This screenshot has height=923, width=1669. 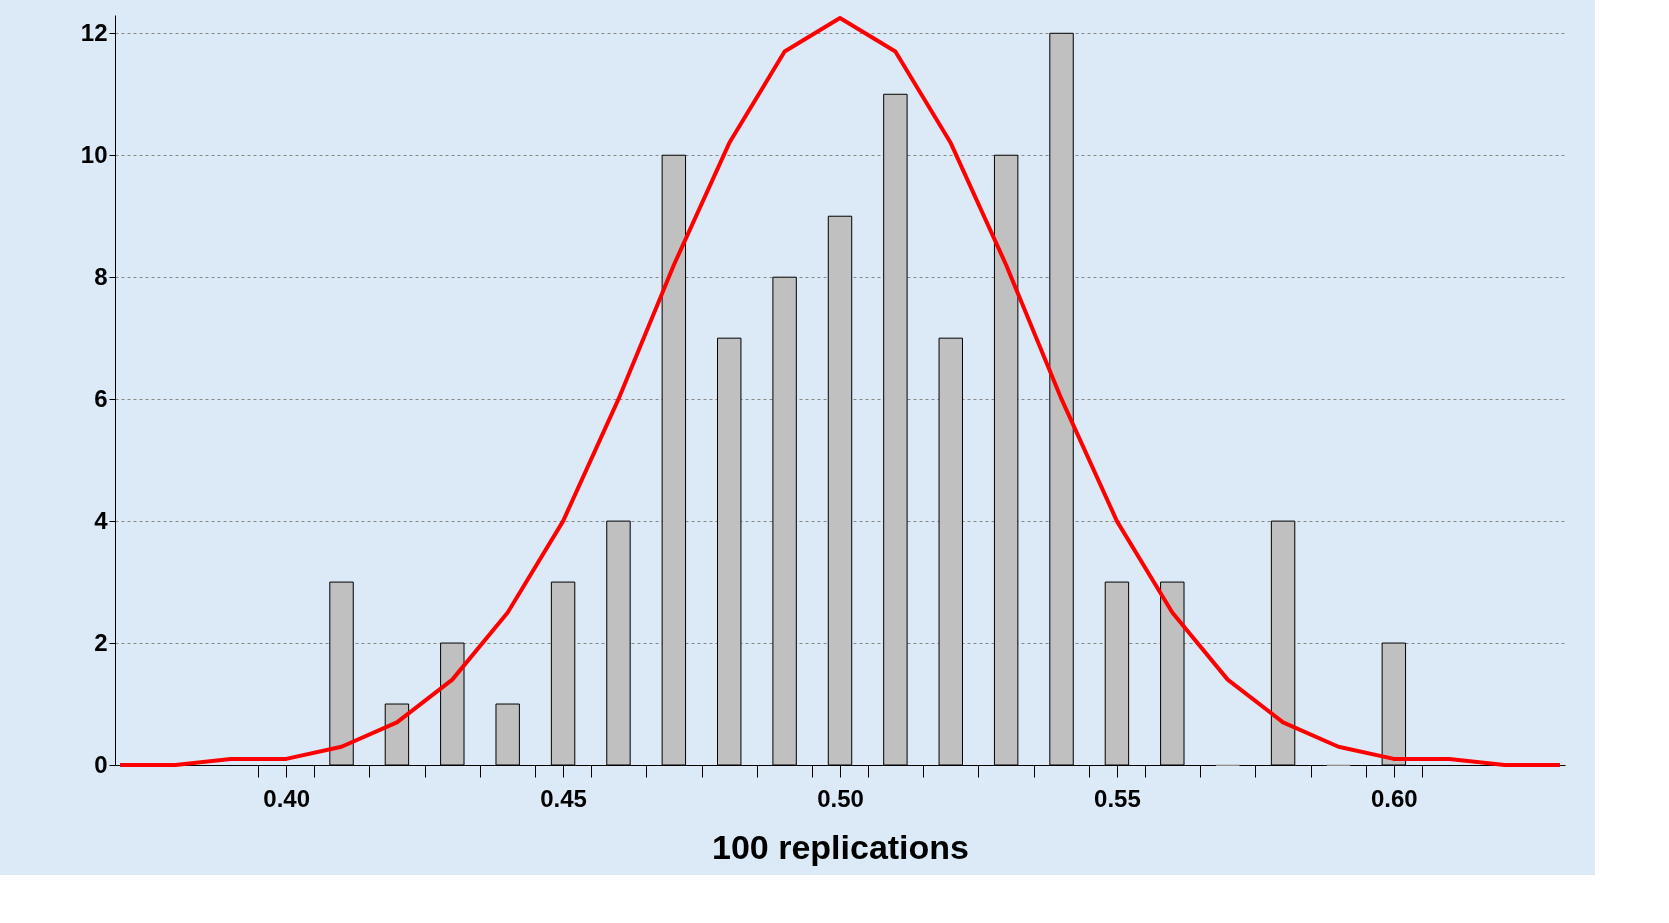 What do you see at coordinates (101, 764) in the screenshot?
I see `y-tick-label: 0` at bounding box center [101, 764].